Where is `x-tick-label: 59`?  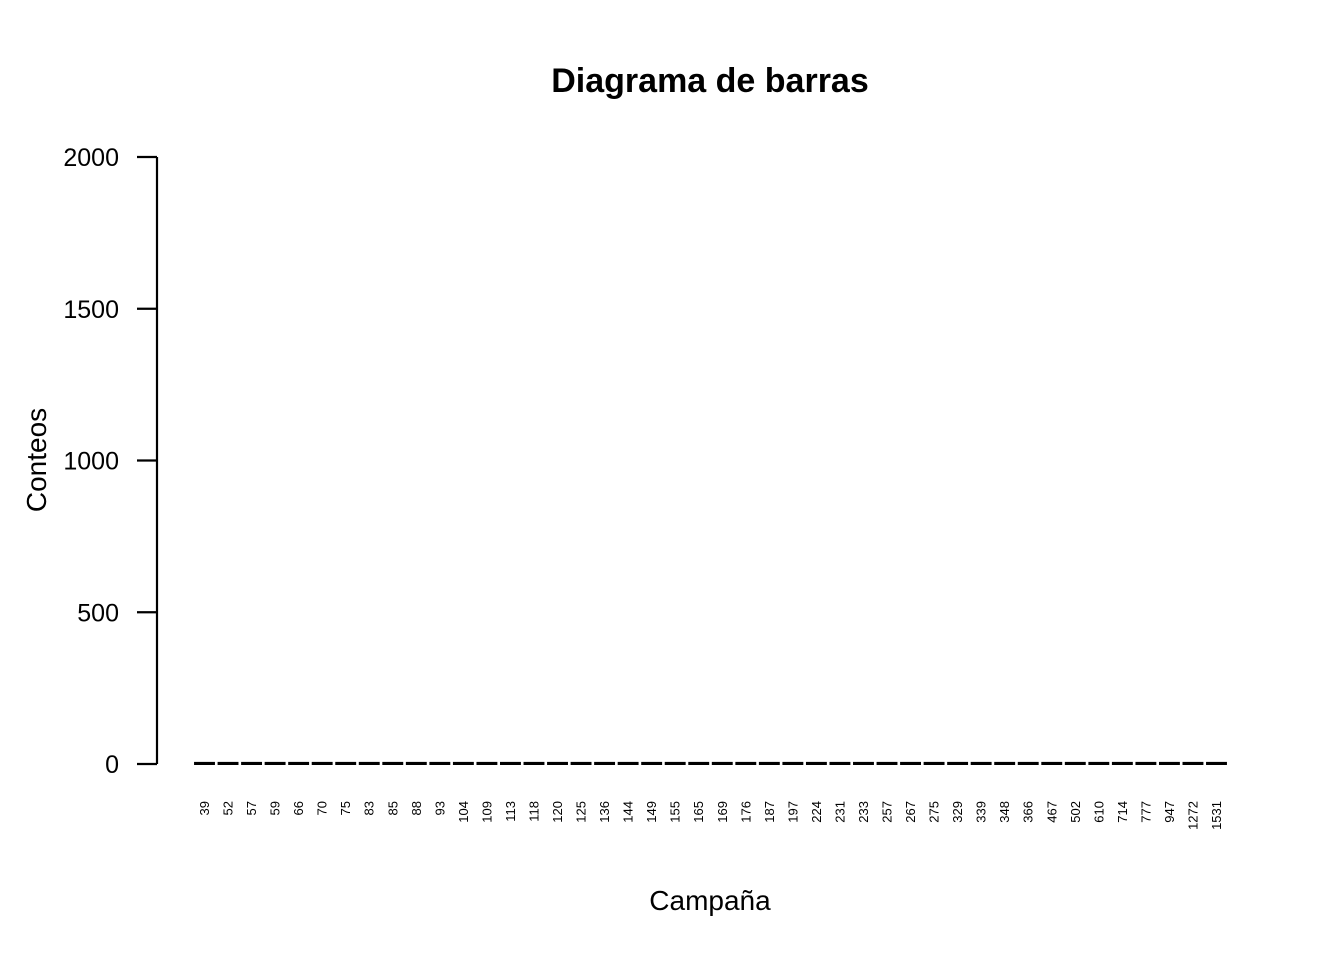 x-tick-label: 59 is located at coordinates (275, 808).